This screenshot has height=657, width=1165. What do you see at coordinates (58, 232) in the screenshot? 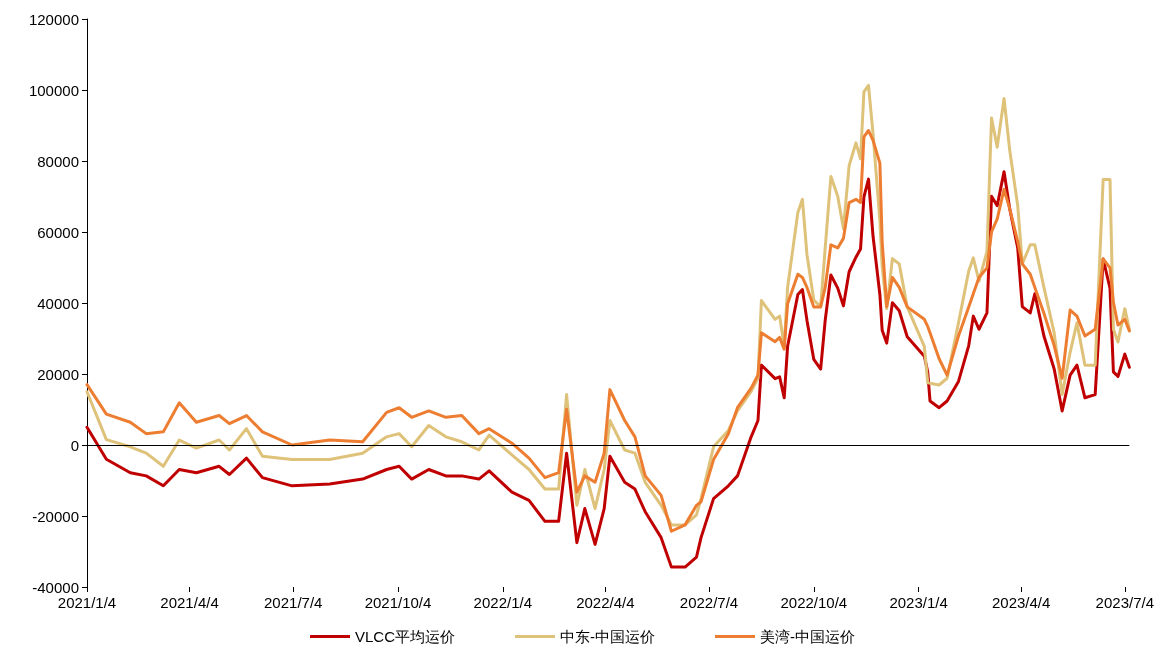
I see `y-tick-label: 60000` at bounding box center [58, 232].